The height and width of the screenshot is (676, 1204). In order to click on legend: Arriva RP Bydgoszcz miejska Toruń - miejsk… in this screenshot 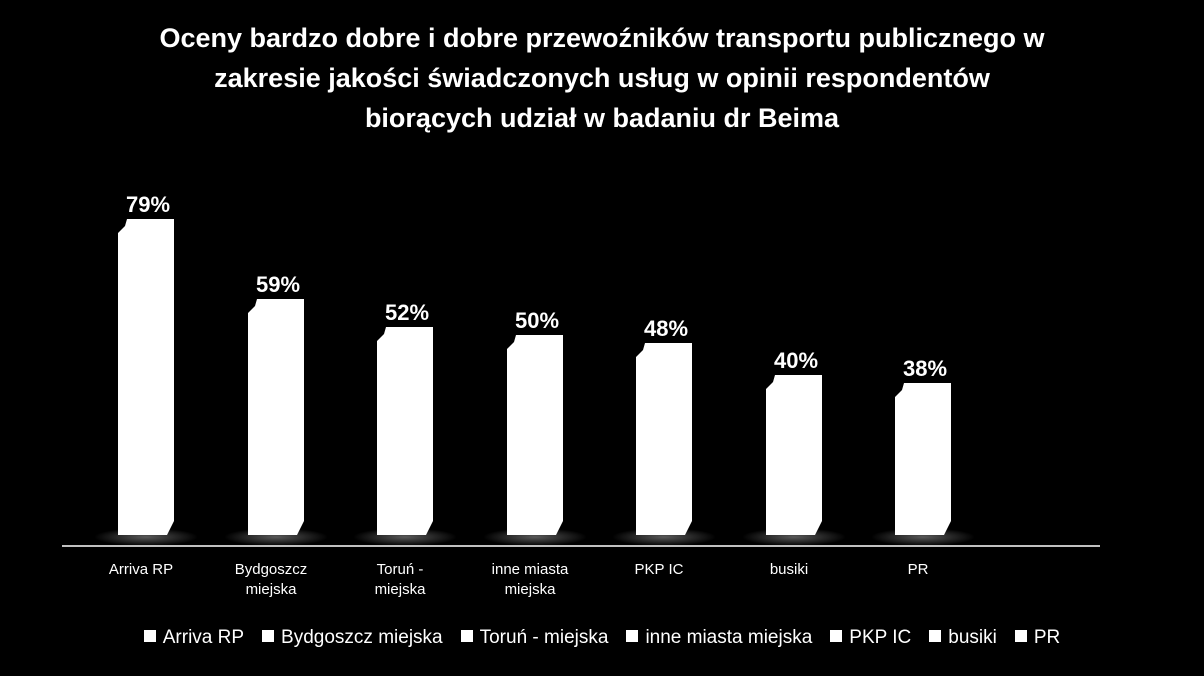, I will do `click(602, 638)`.